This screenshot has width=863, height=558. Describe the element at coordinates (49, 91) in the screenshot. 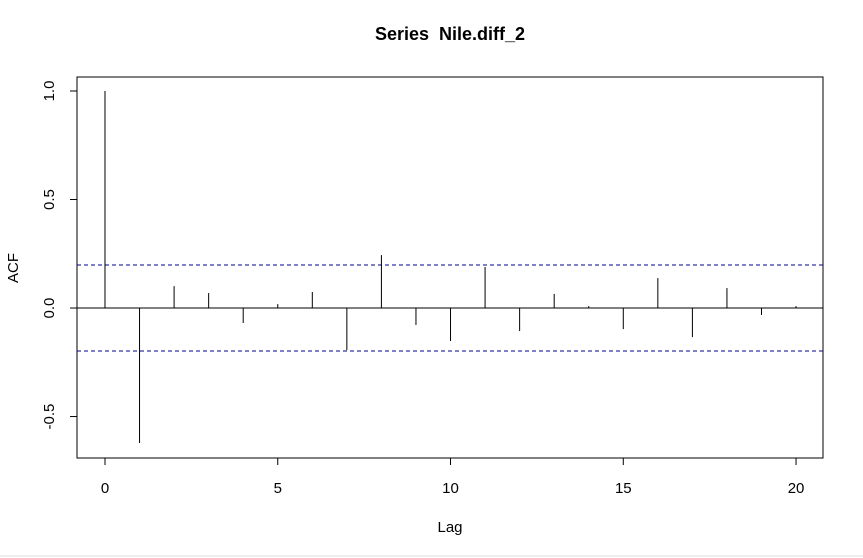

I see `y-tick-label: 1.0` at that location.